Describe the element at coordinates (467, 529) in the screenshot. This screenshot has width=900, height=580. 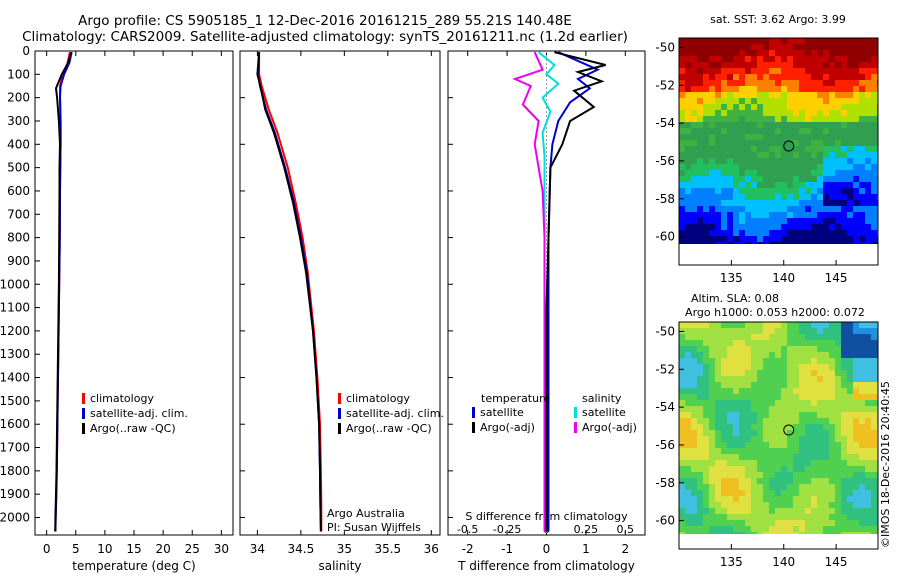
I see `x2-tick-label: -0.5` at that location.